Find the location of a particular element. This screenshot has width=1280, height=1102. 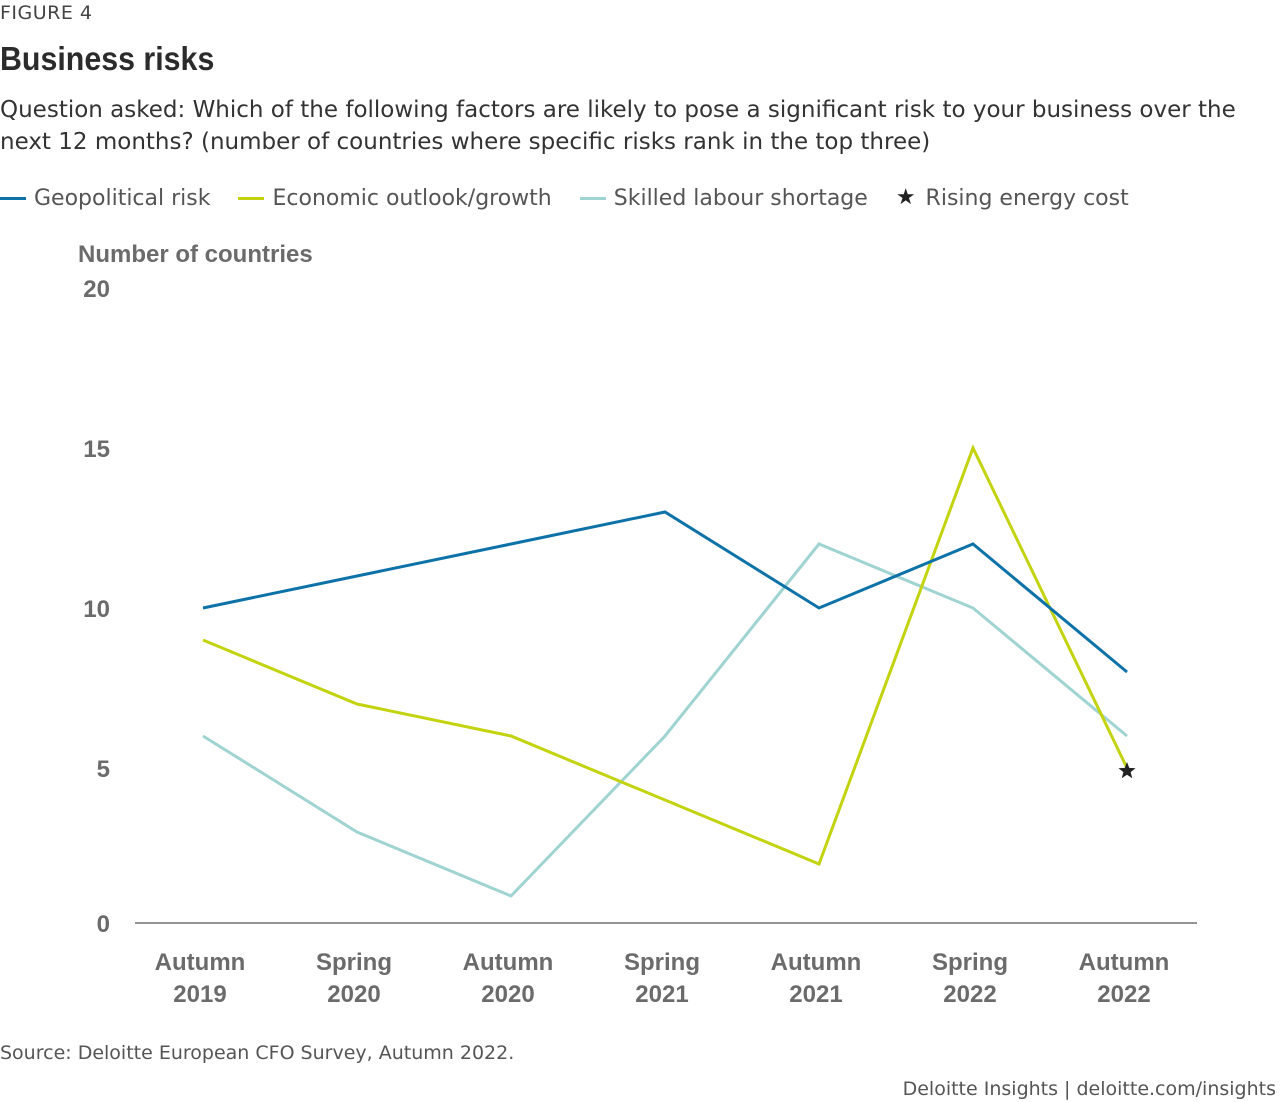

legend-item-geopolitical: Geopolitical risk is located at coordinates (105, 198).